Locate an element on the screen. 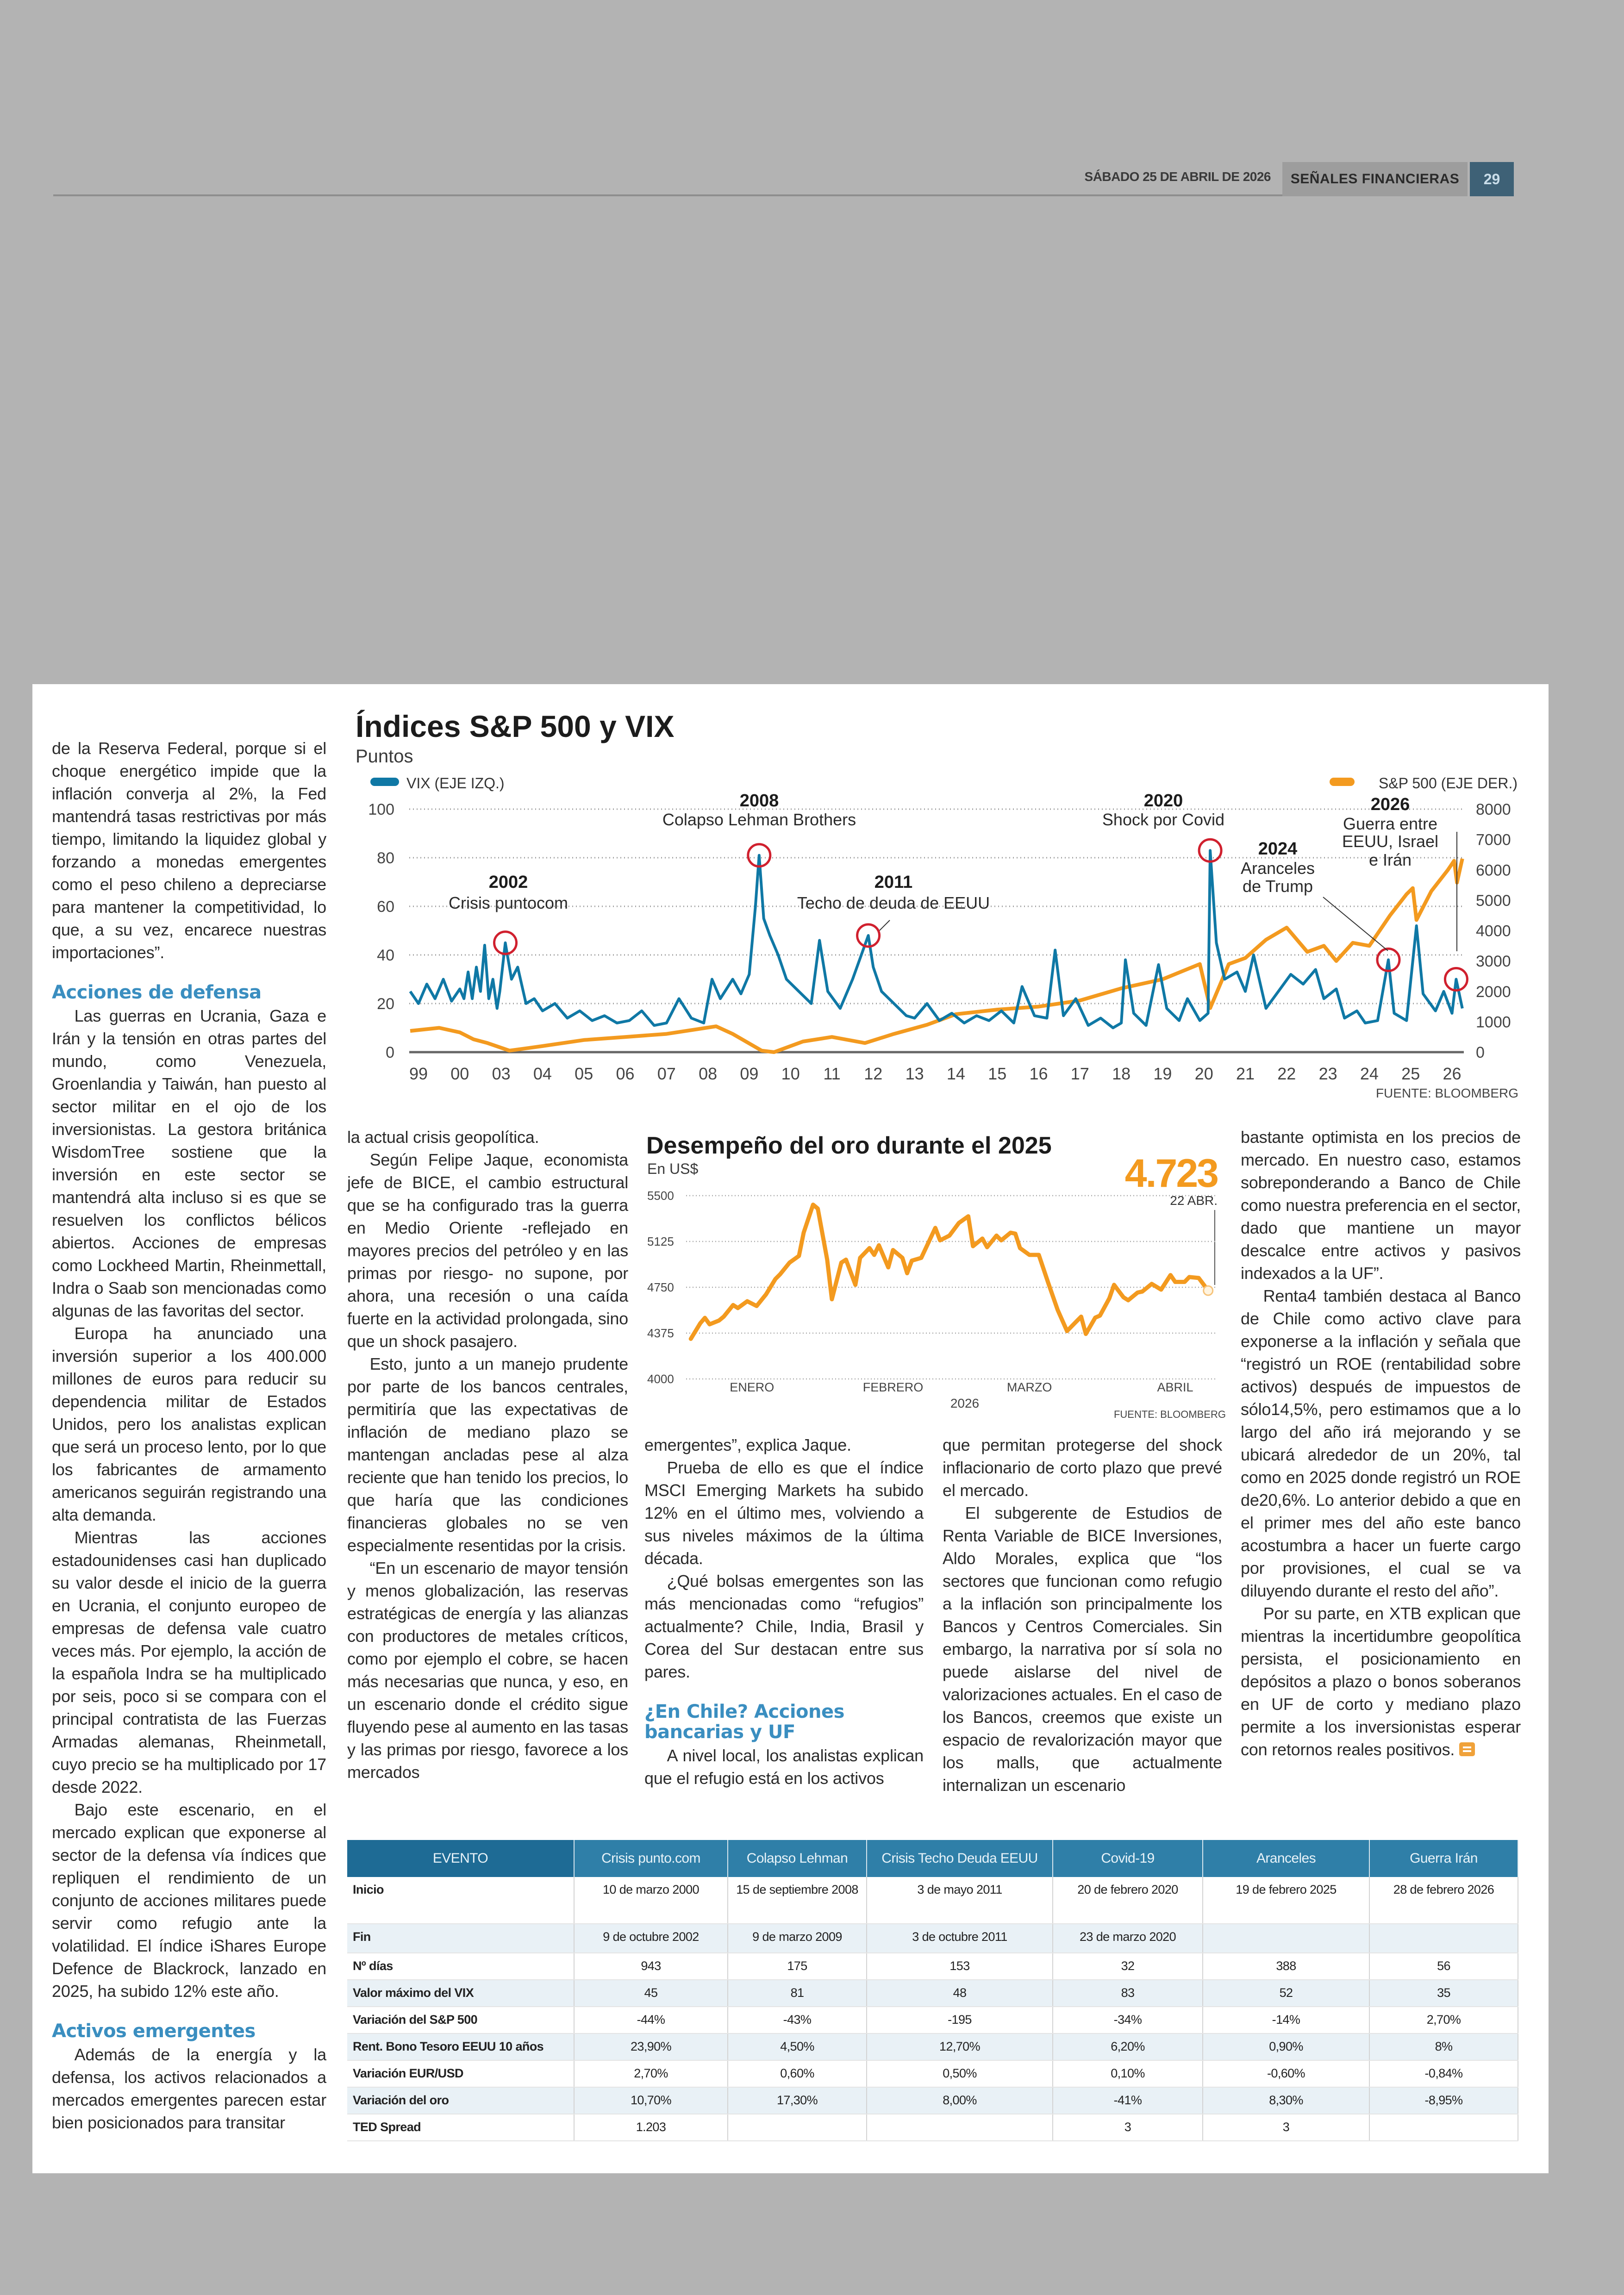  row-label: Nº días is located at coordinates (461, 1966).